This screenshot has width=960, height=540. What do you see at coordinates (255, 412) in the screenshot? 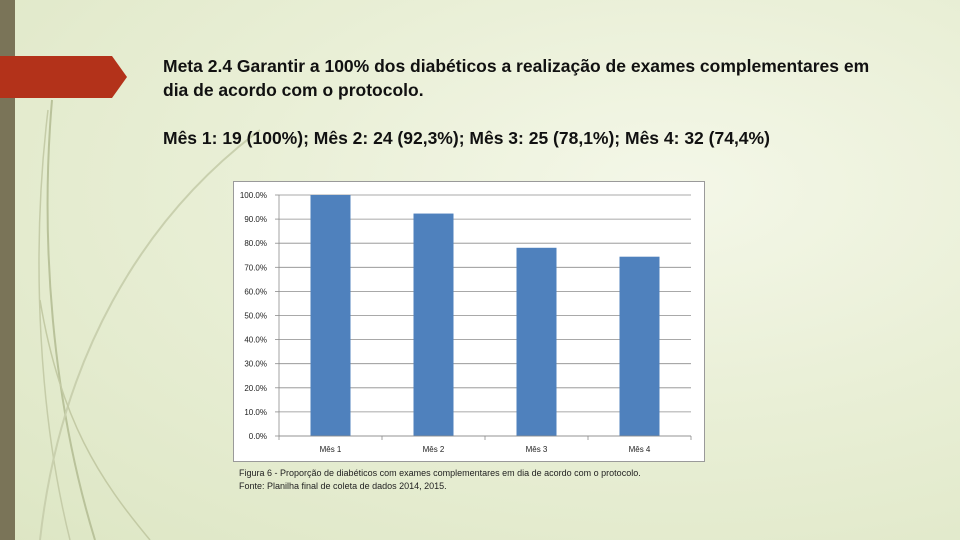
I see `y-tick-label: 10.0%` at bounding box center [255, 412].